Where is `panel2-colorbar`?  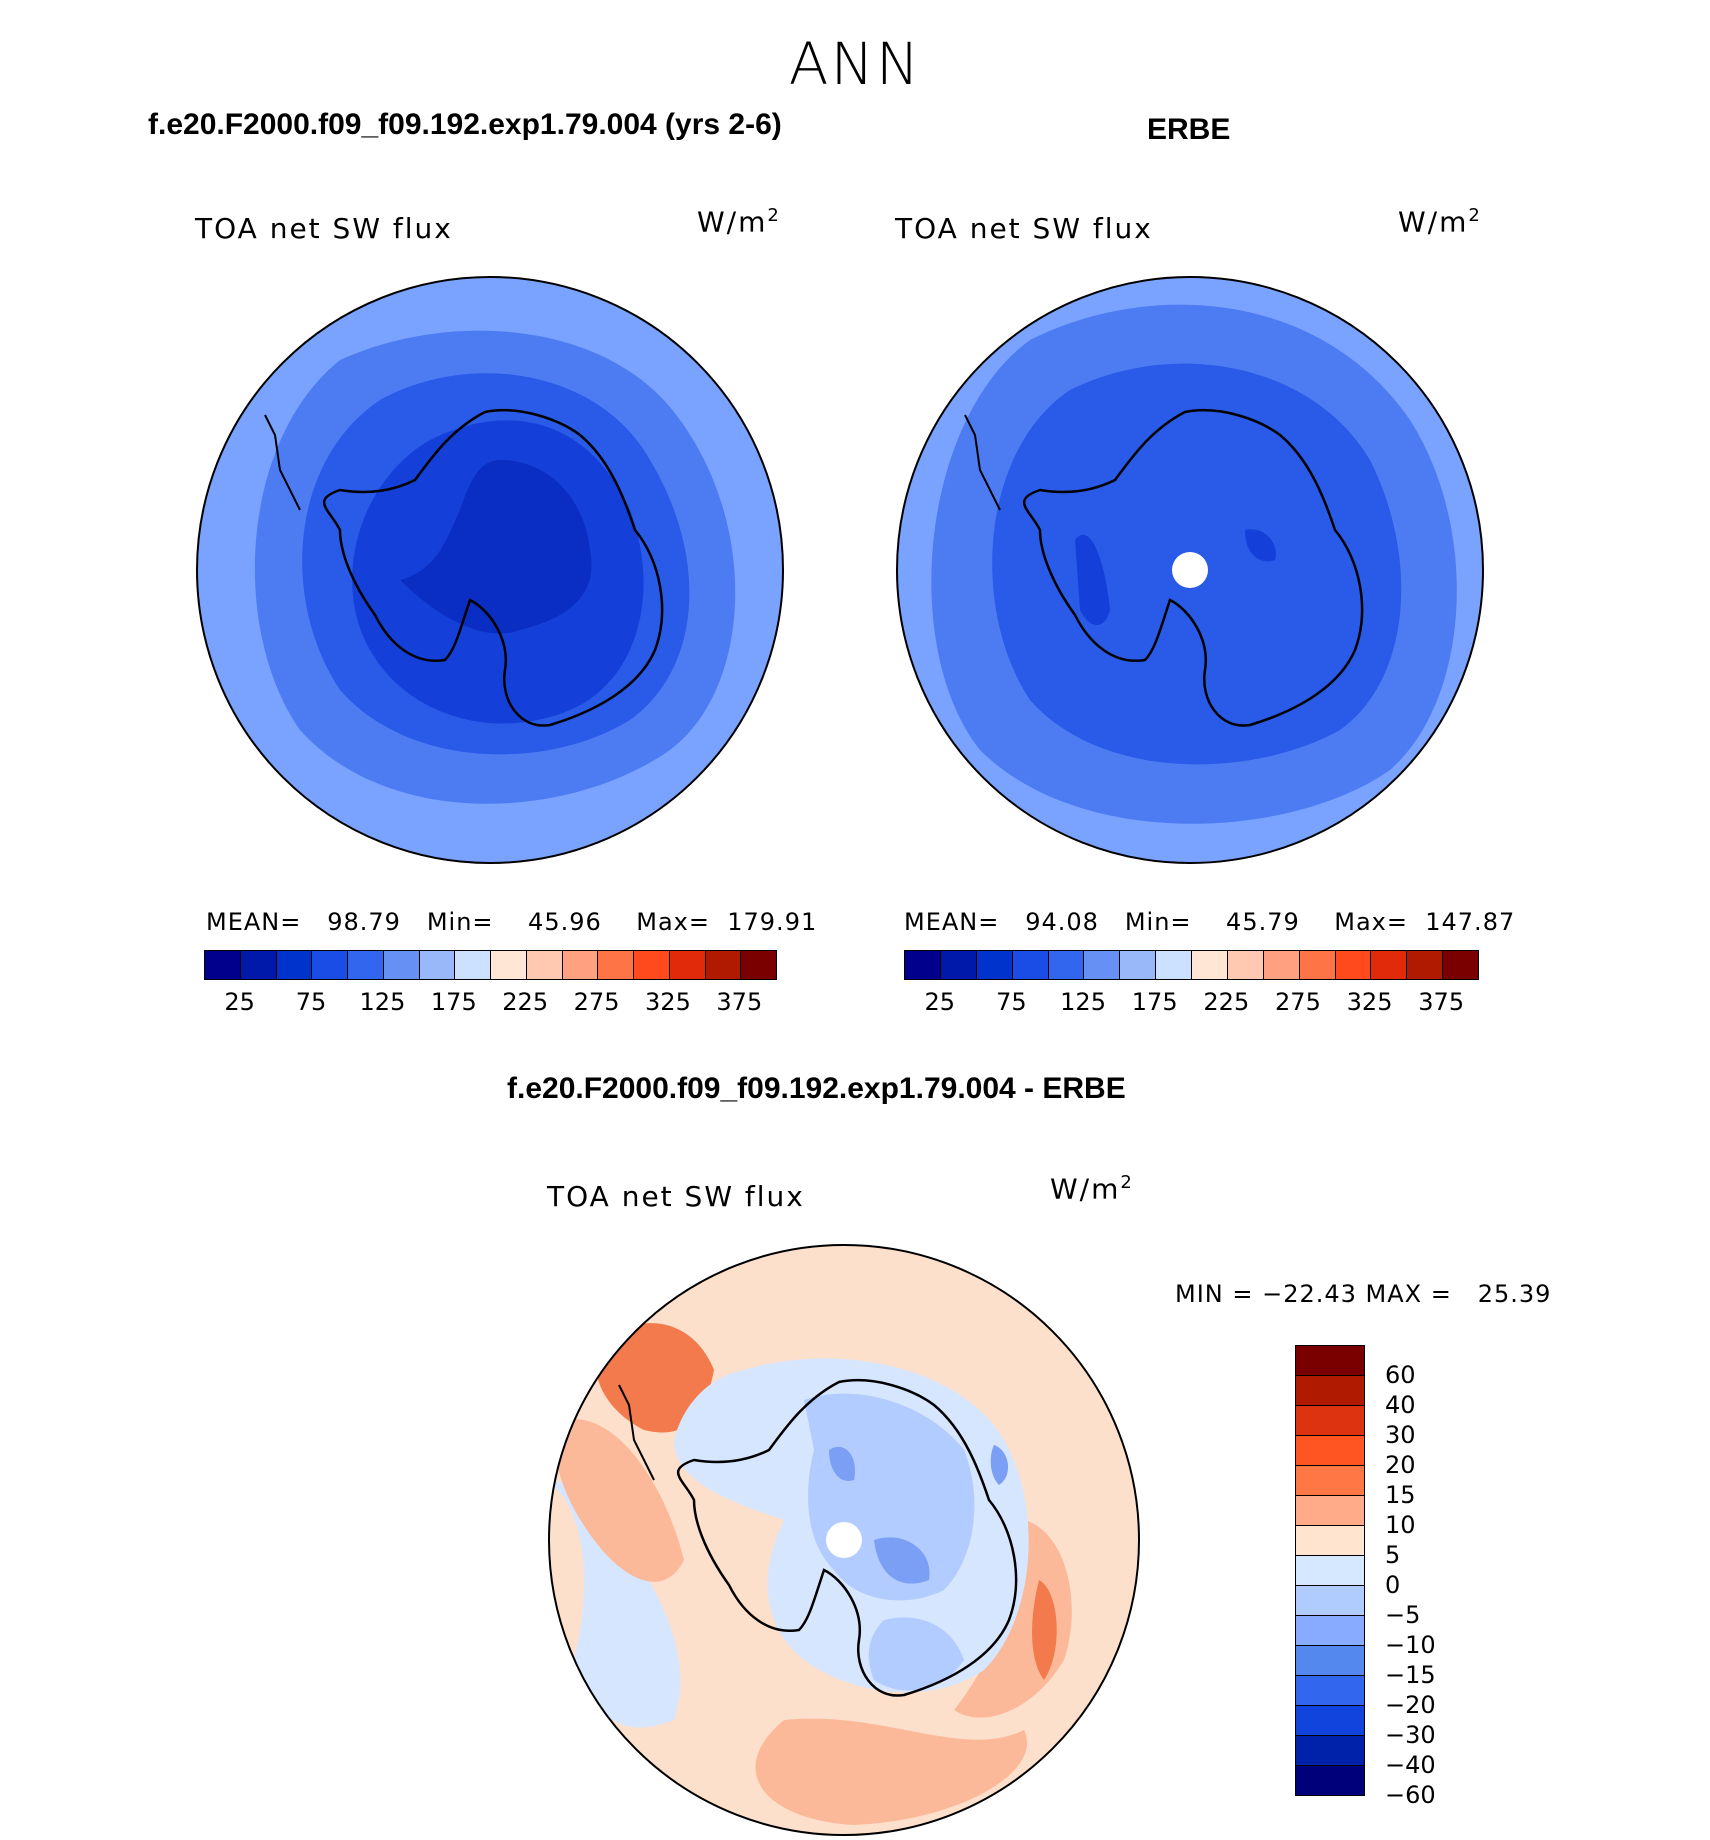 panel2-colorbar is located at coordinates (1191, 965).